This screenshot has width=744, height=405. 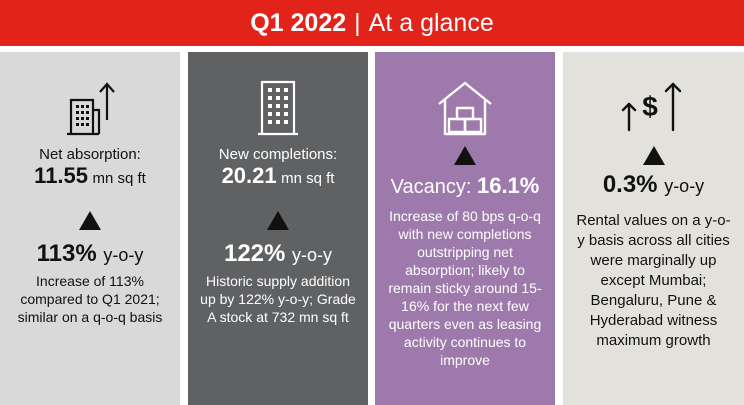 I want to click on house-boxes-icon, so click(x=465, y=104).